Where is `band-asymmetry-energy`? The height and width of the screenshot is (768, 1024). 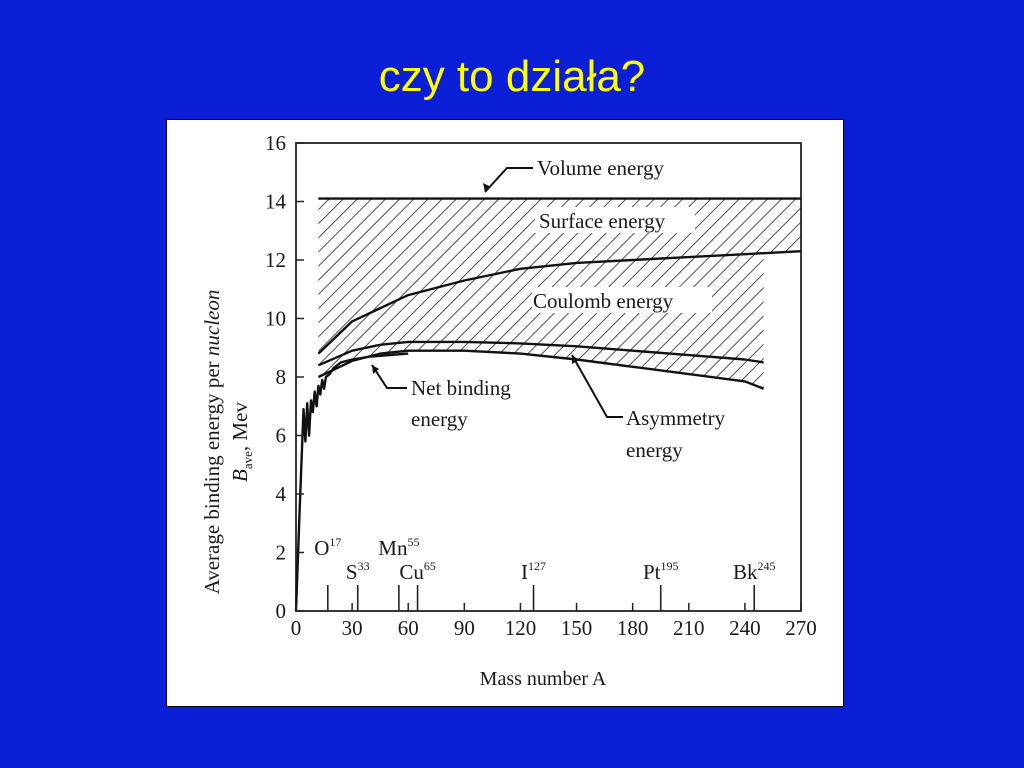
band-asymmetry-energy is located at coordinates (541, 365).